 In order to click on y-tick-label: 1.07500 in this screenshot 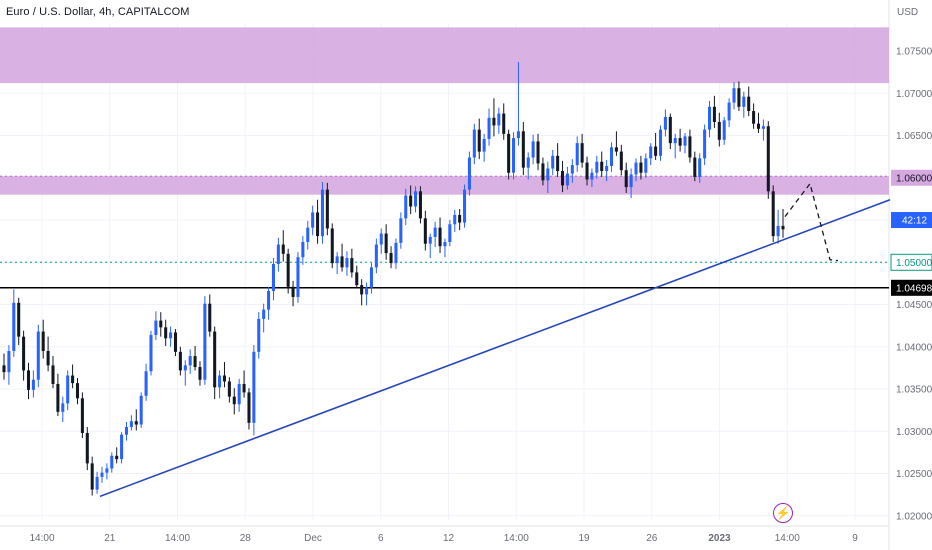, I will do `click(914, 52)`.